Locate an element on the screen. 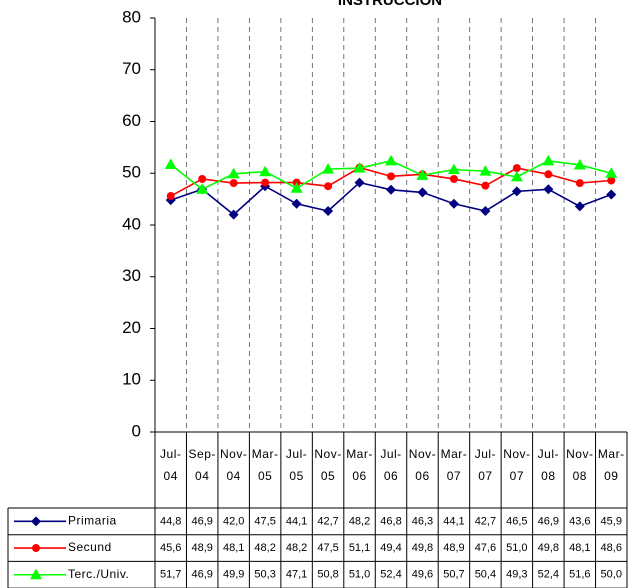 Image resolution: width=628 pixels, height=588 pixels. table-cell: 48,6 is located at coordinates (611, 548).